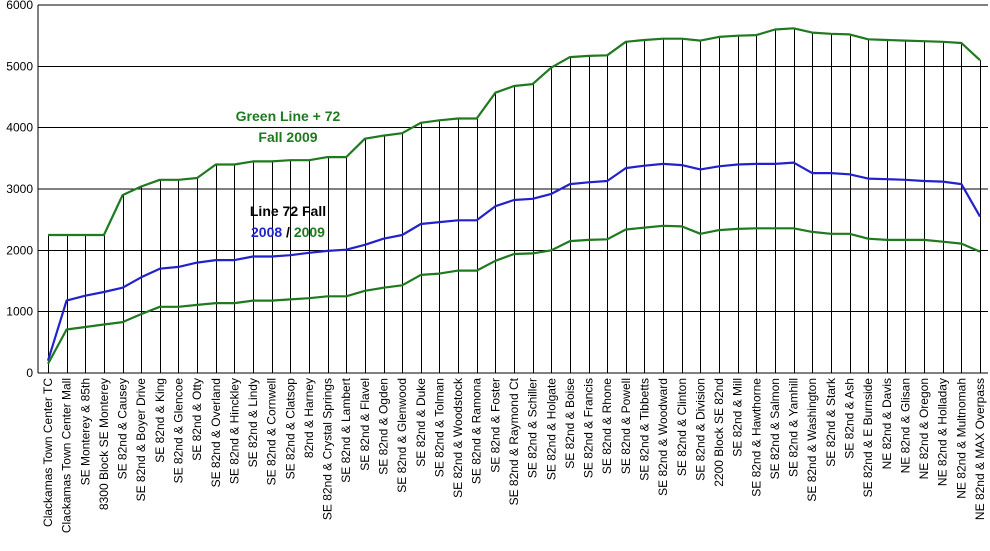 The image size is (990, 551). What do you see at coordinates (495, 425) in the screenshot?
I see `x-tick-label: SE 82nd & Foster` at bounding box center [495, 425].